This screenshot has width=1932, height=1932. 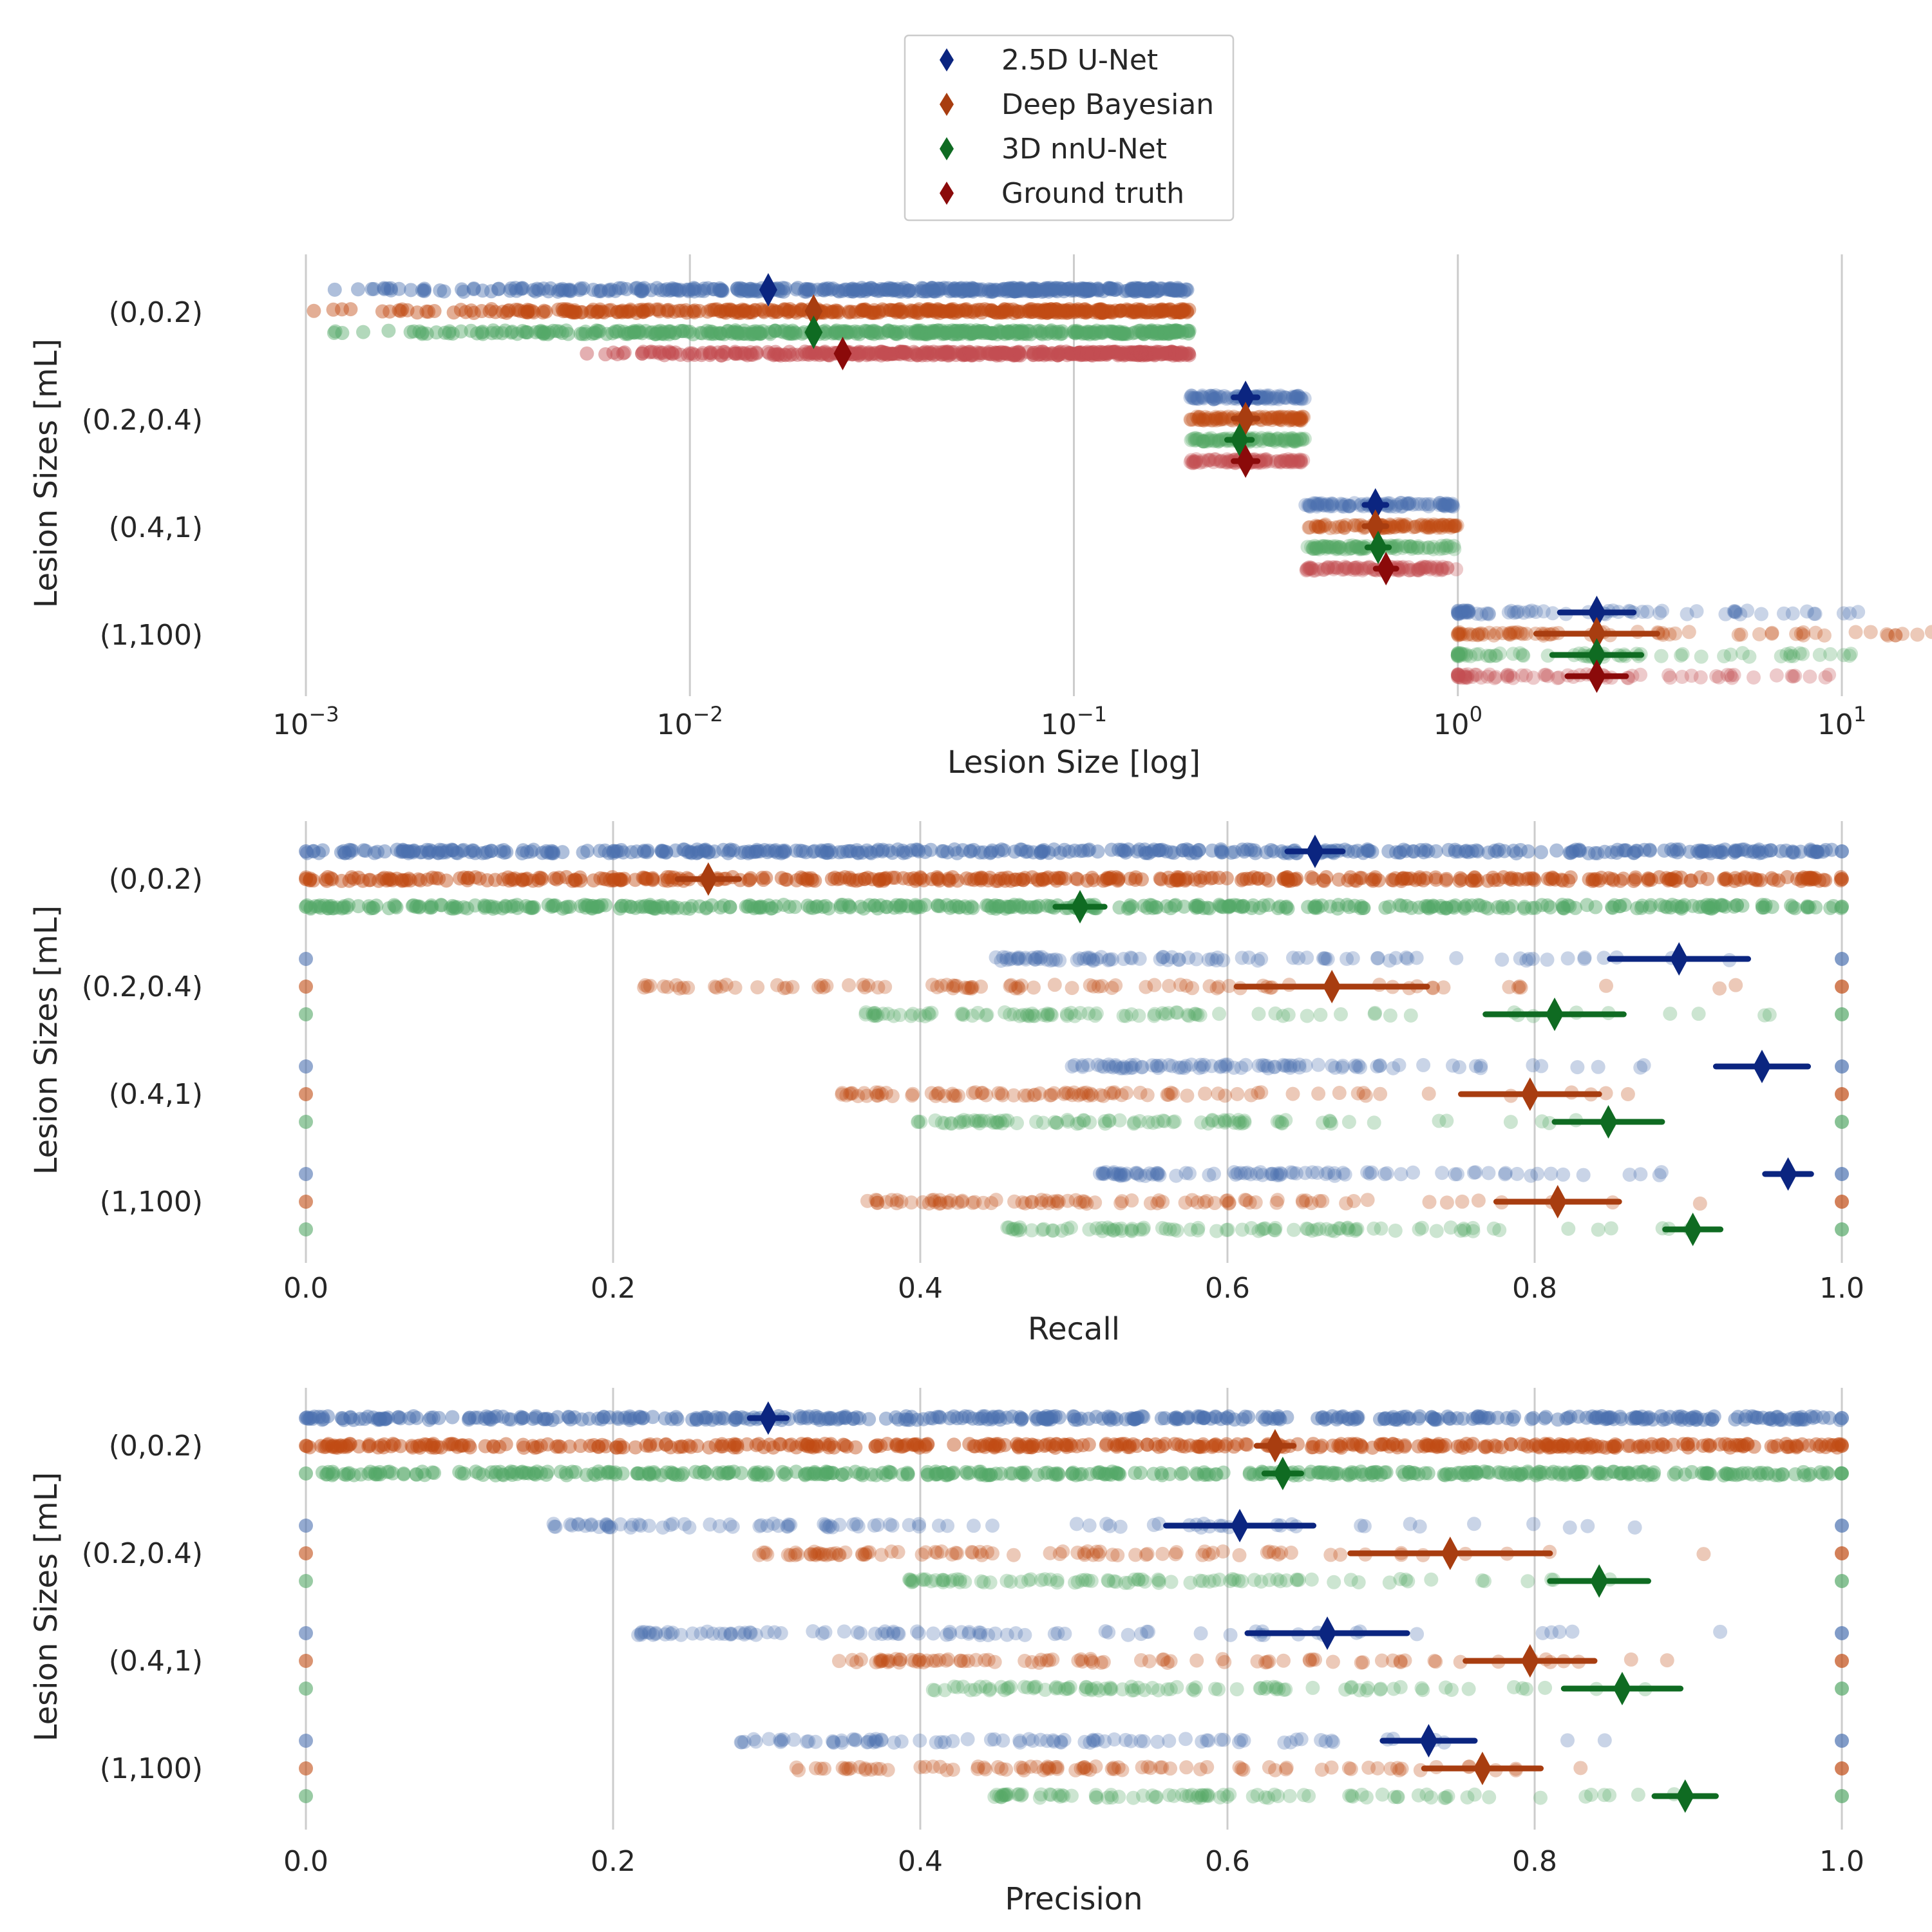 I want to click on y-axis-label: Lesion Sizes [mL], so click(x=46, y=1607).